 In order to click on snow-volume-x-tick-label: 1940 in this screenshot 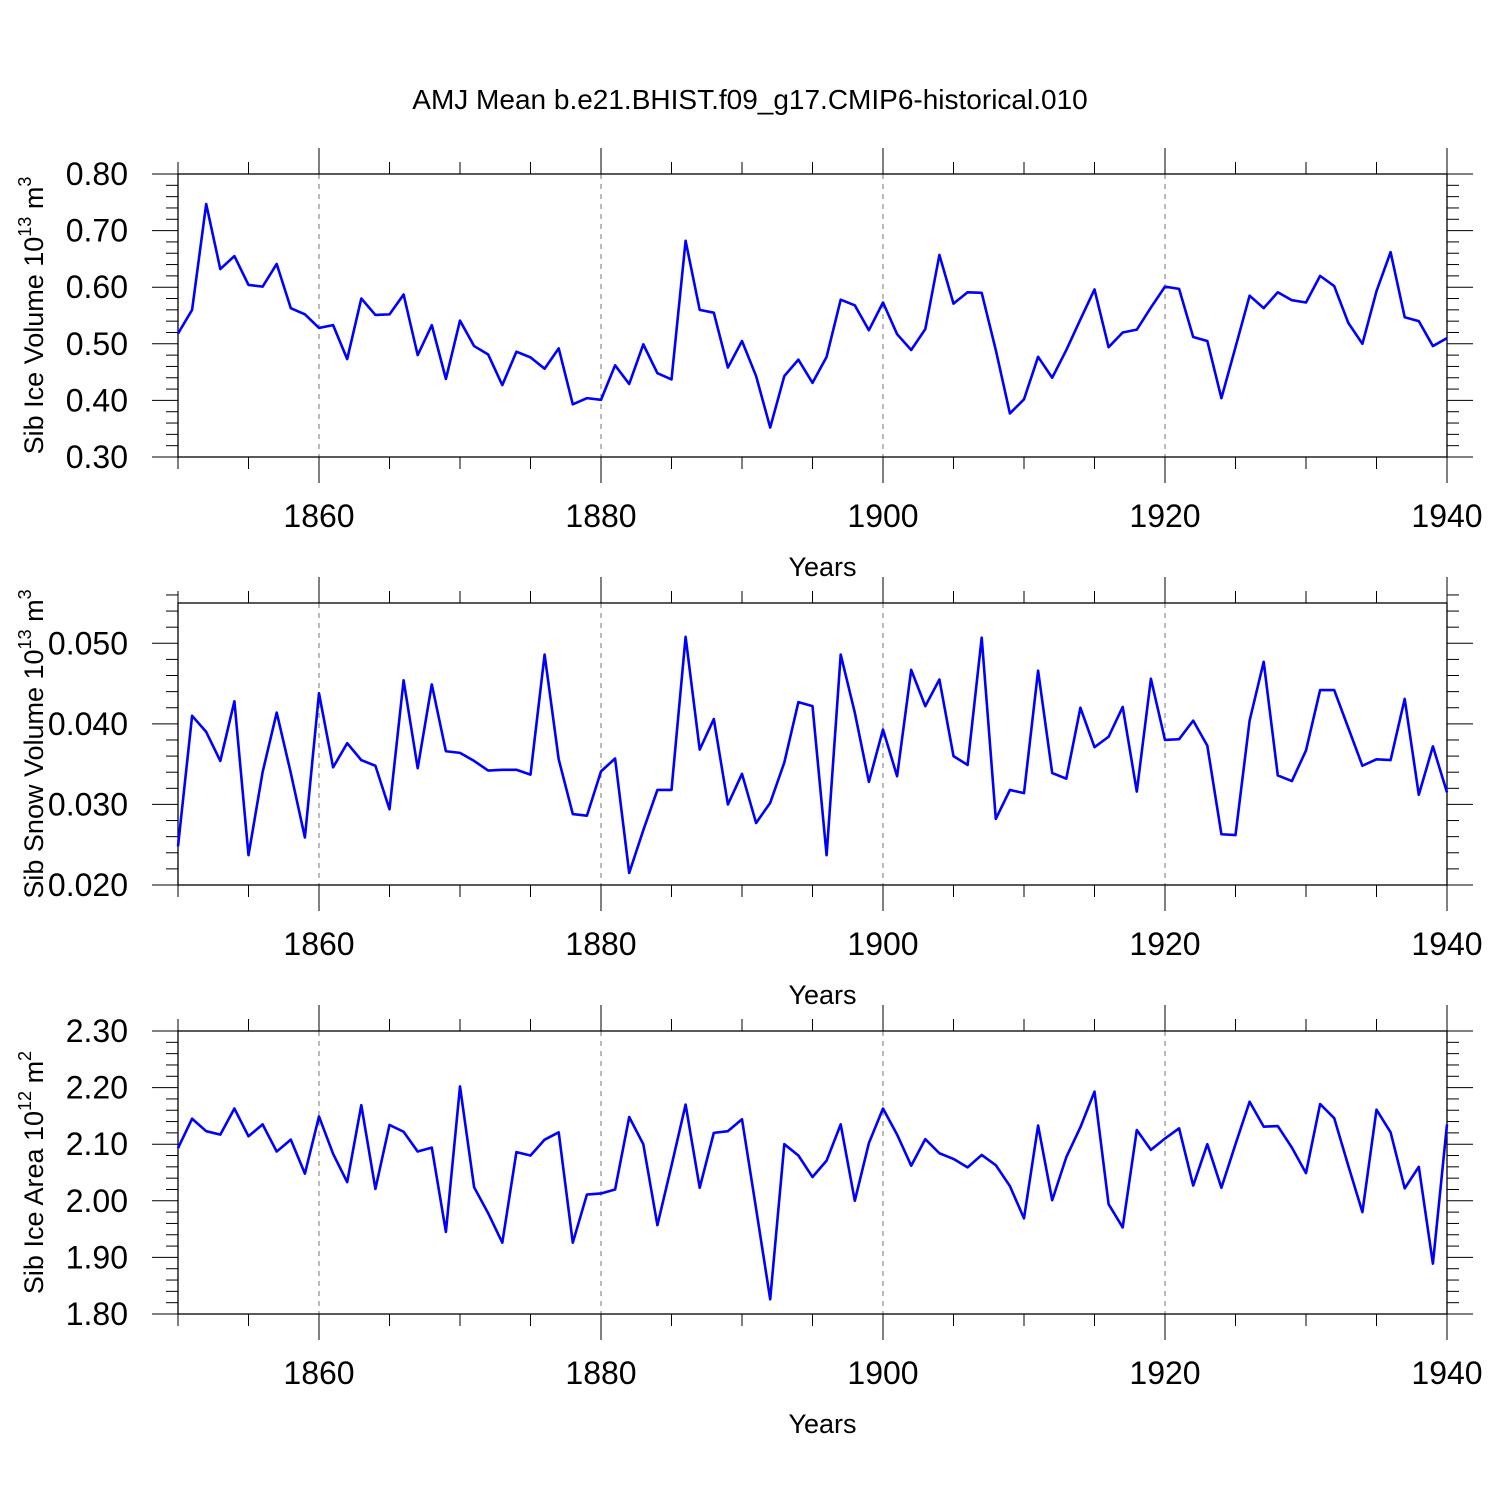, I will do `click(1446, 944)`.